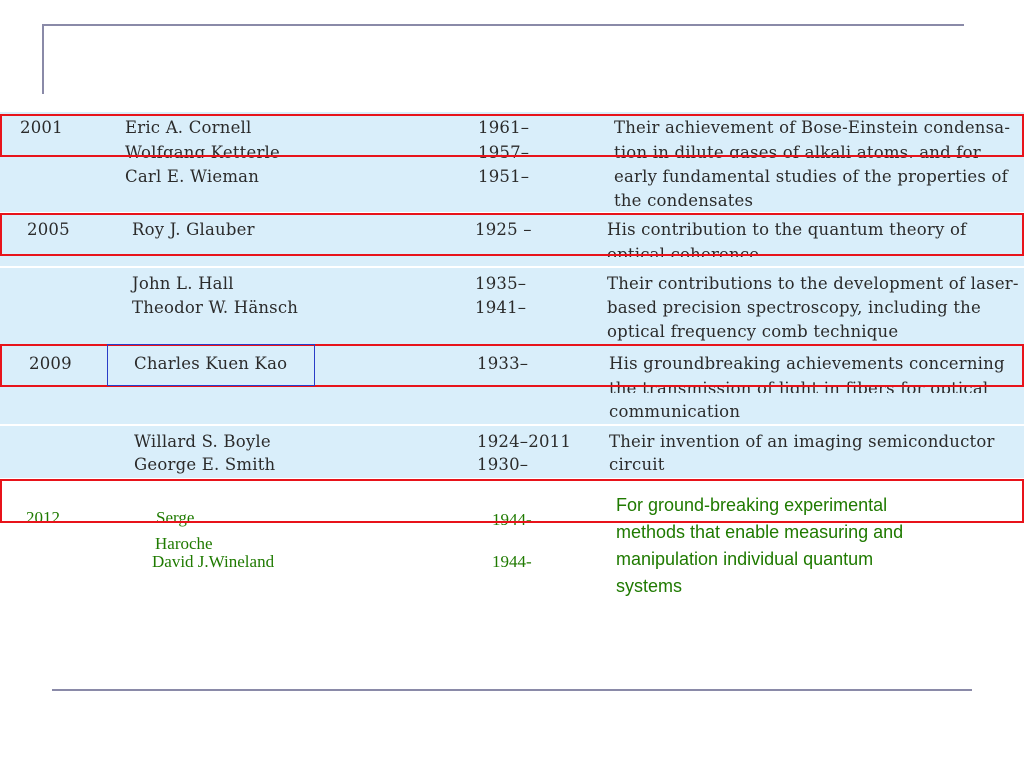  I want to click on prize-description-line: manipulation individual quantum, so click(745, 559).